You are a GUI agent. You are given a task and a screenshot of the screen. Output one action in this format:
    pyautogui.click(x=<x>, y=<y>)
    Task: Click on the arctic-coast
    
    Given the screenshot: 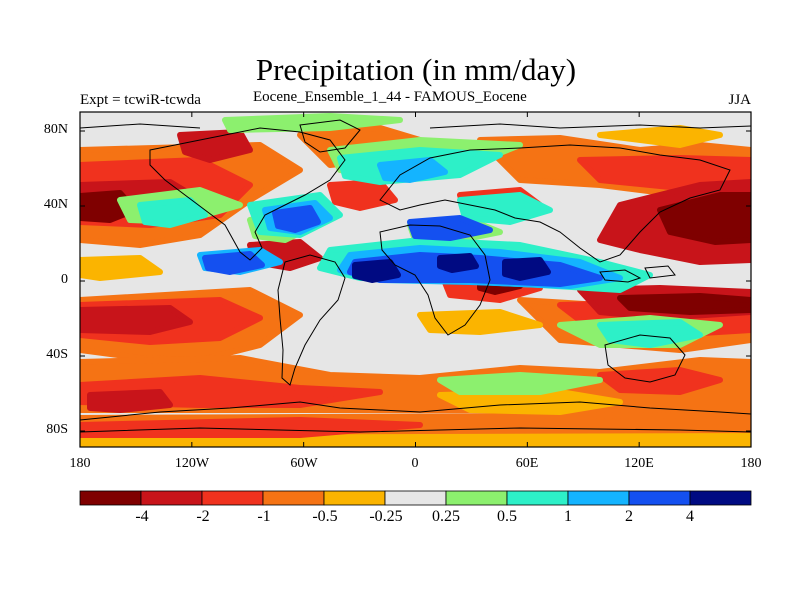 What is the action you would take?
    pyautogui.click(x=415, y=126)
    